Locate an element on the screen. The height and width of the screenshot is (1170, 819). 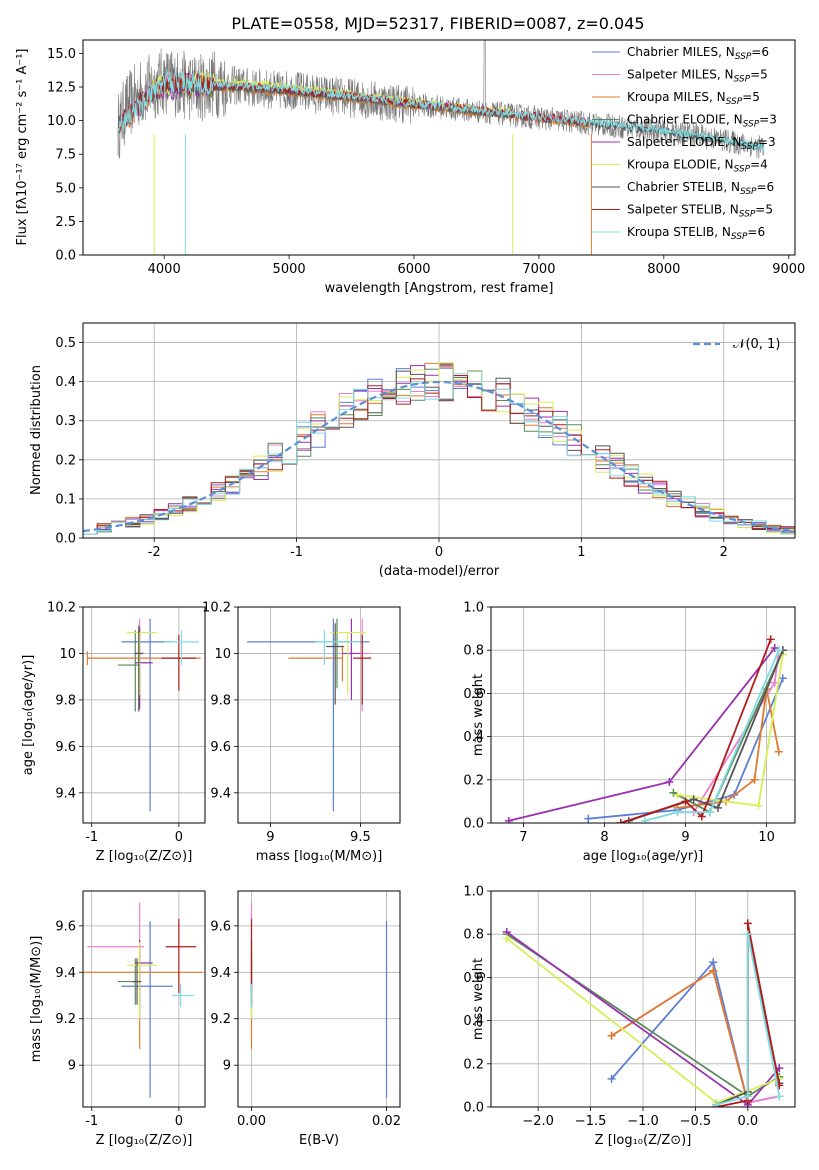
x-tick-label: −1.0 is located at coordinates (643, 1121).